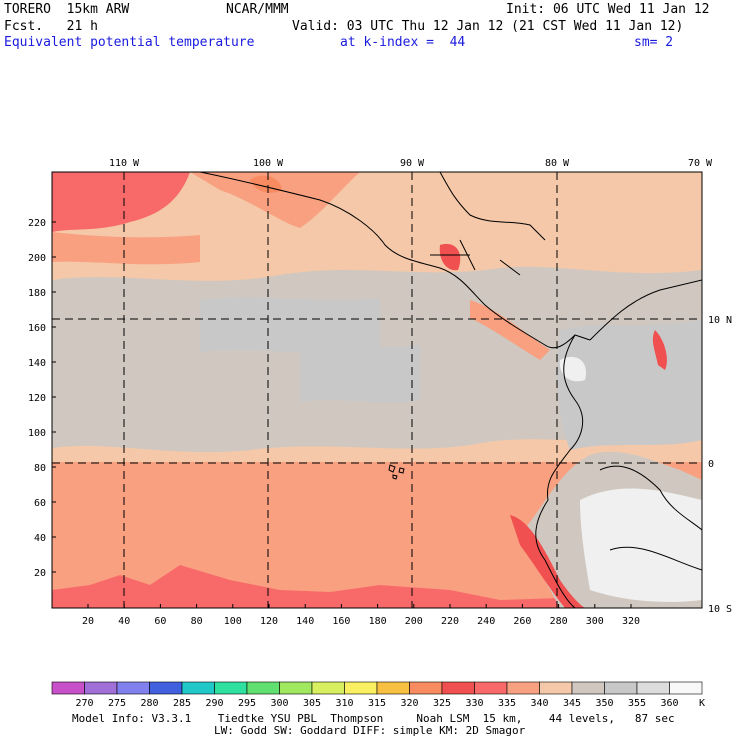 The image size is (740, 740). I want to click on colorbar-label: 350, so click(604, 703).